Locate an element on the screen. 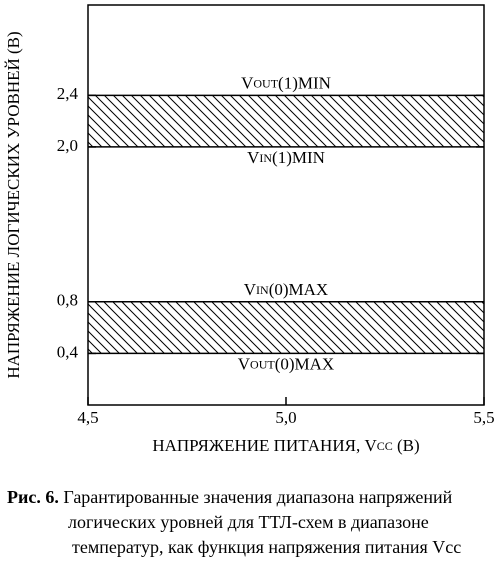  band-label: VOUT(1)MIN is located at coordinates (286, 82).